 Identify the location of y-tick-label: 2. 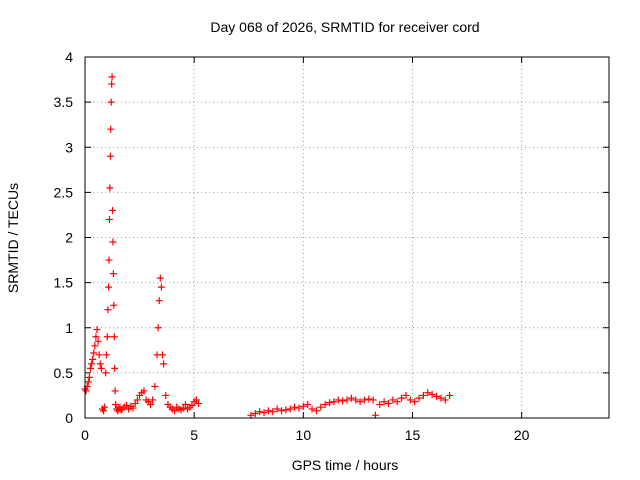
(69, 238).